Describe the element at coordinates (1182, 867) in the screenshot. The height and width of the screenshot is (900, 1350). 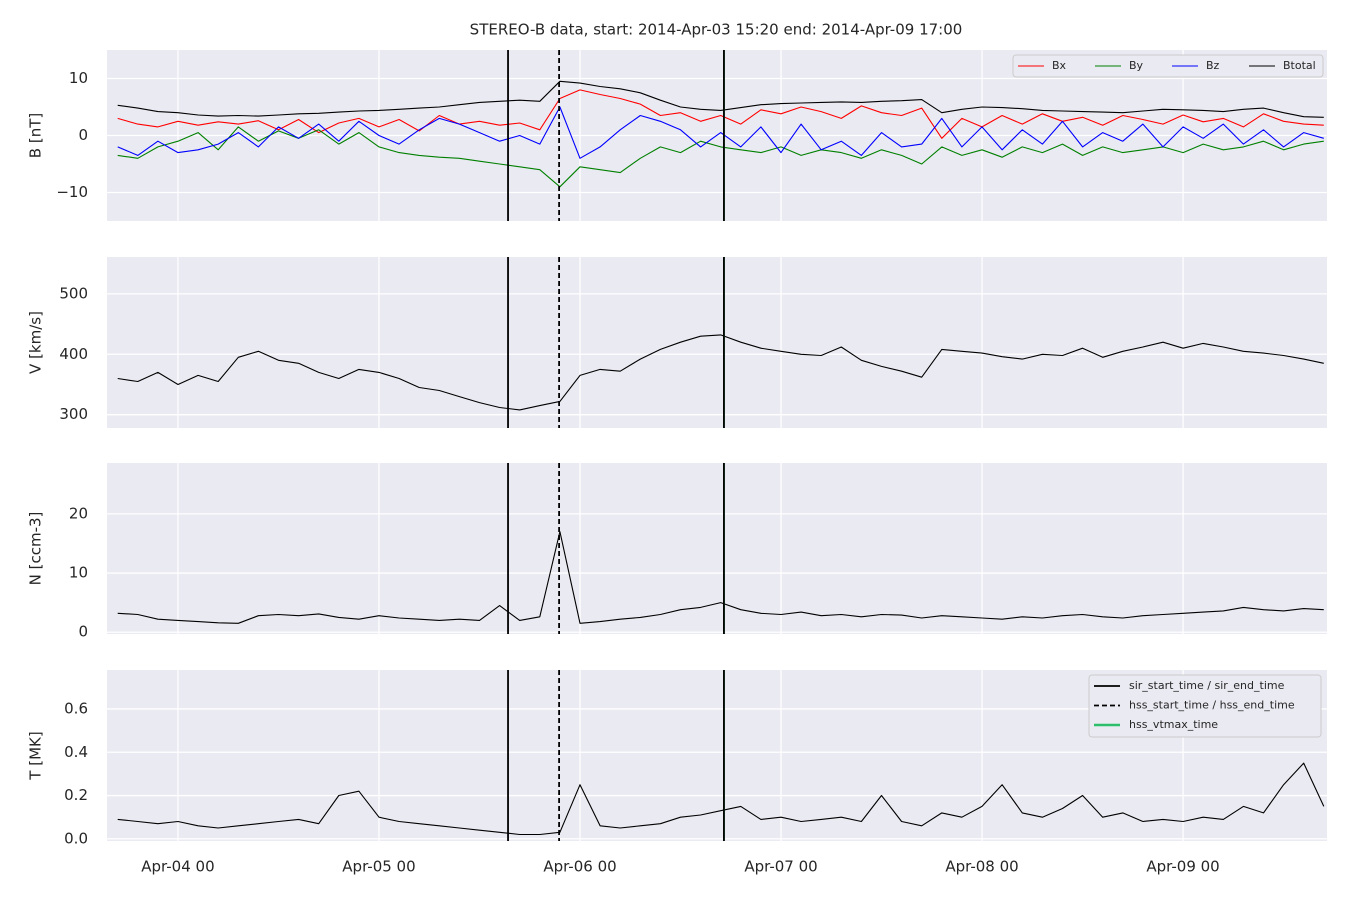
I see `x-tick-label: Apr-09 00` at that location.